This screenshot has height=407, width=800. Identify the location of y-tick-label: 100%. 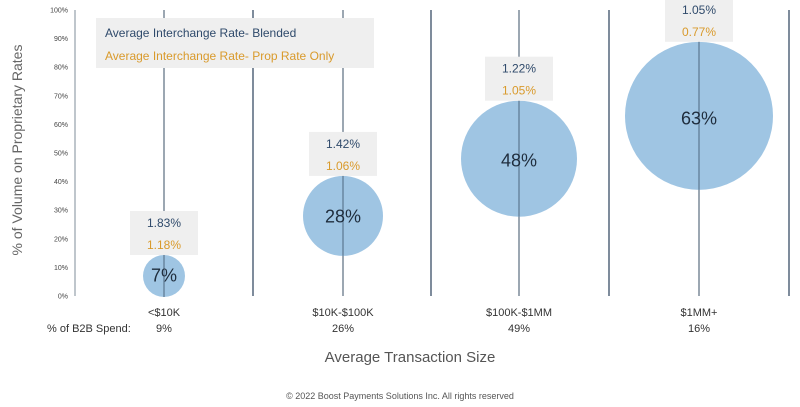
(59, 11).